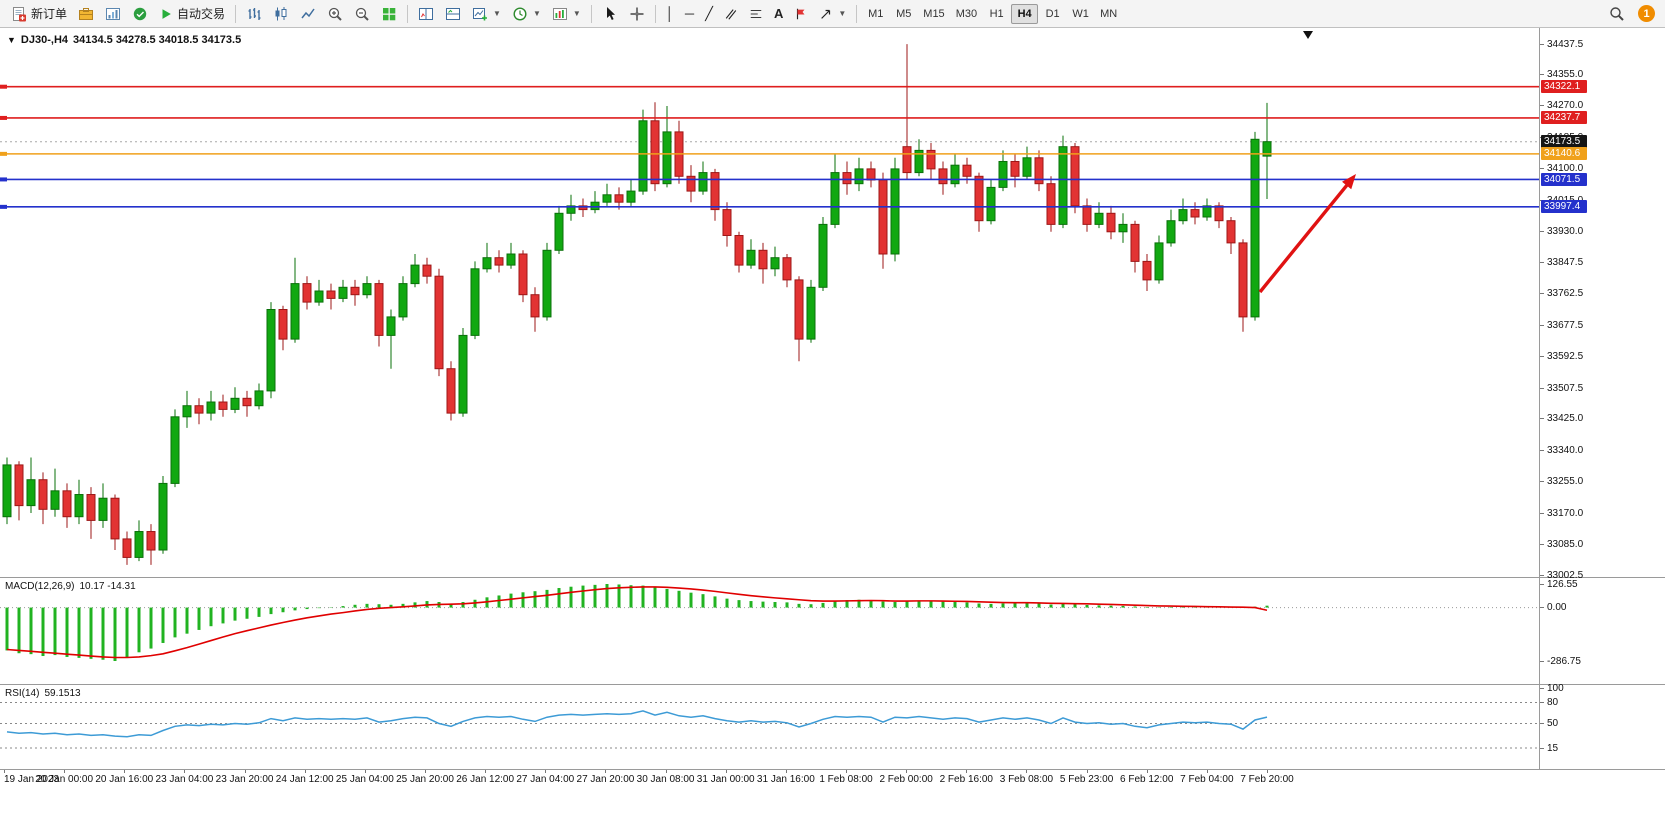 The width and height of the screenshot is (1665, 839). Describe the element at coordinates (826, 14) in the screenshot. I see `arrow-object-icon` at that location.